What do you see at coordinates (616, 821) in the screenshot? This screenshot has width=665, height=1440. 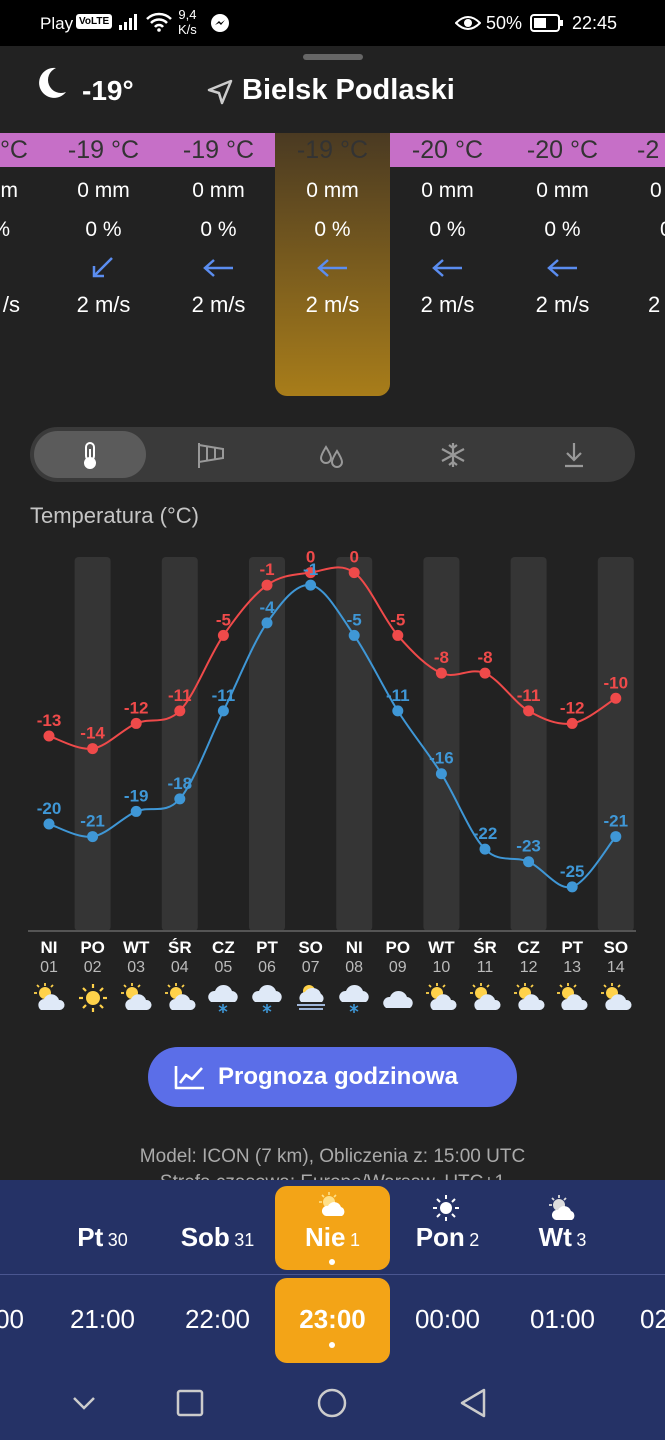 I see `min-temp-label: -21` at bounding box center [616, 821].